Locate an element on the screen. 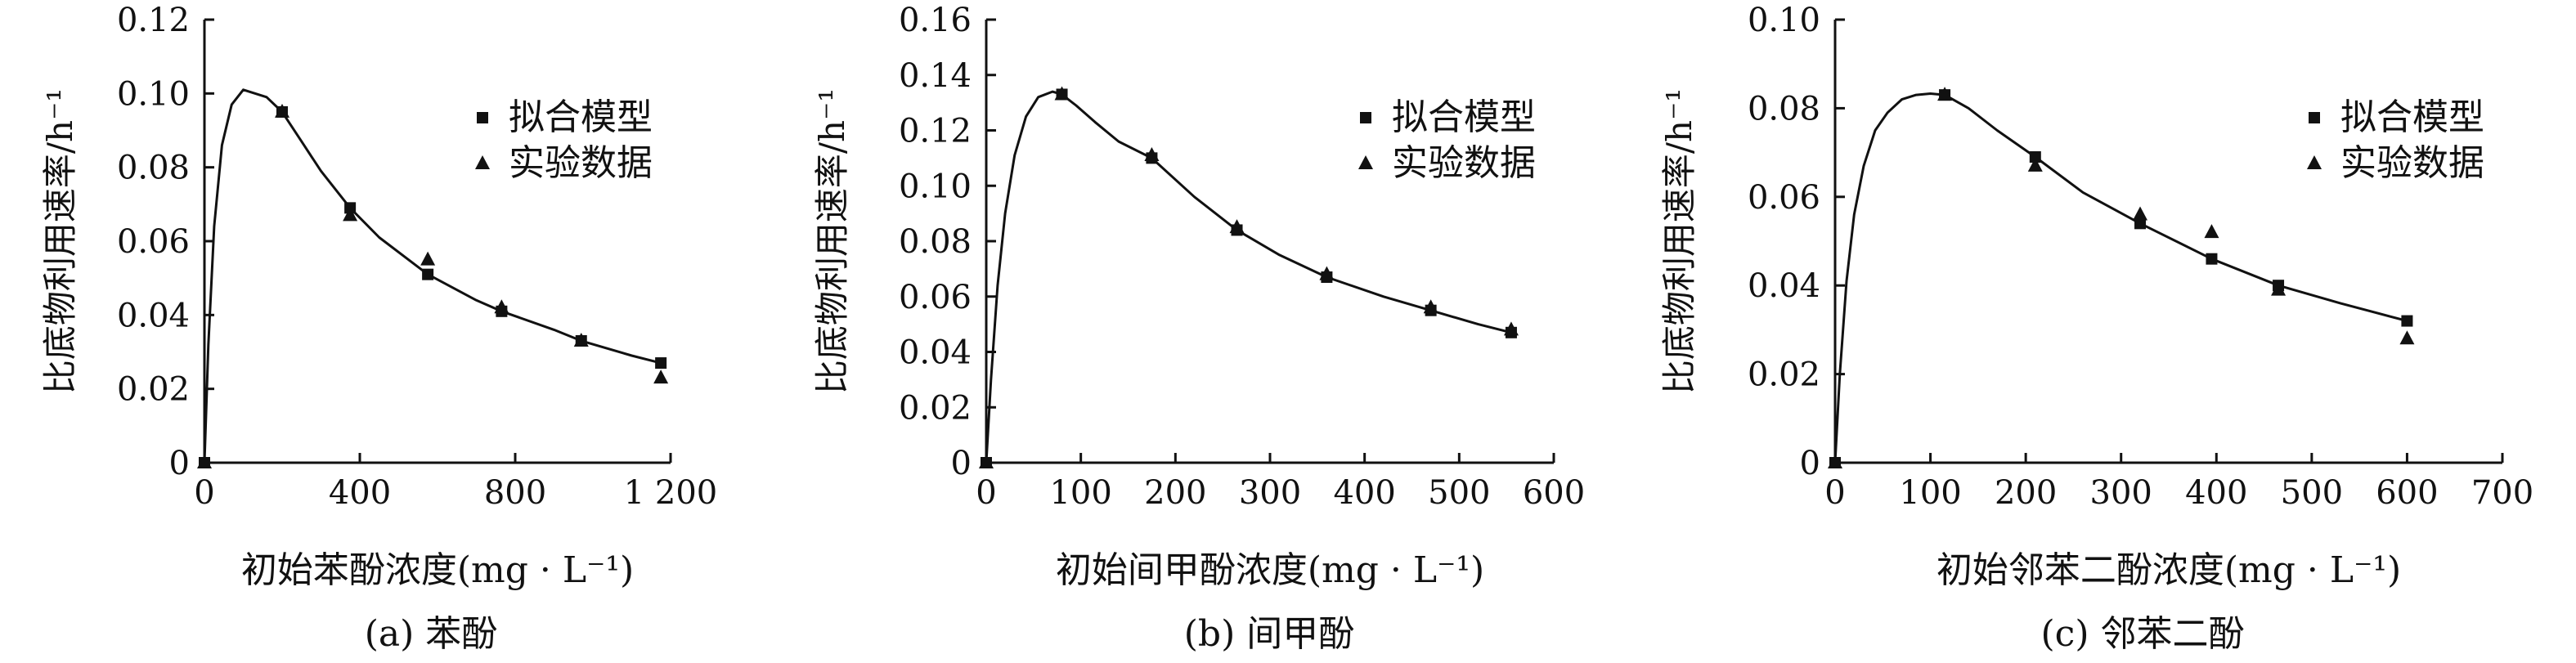 This screenshot has height=663, width=2576. x-axis-label: 初始间甲酚浓度(mg · L⁻¹) is located at coordinates (1270, 570).